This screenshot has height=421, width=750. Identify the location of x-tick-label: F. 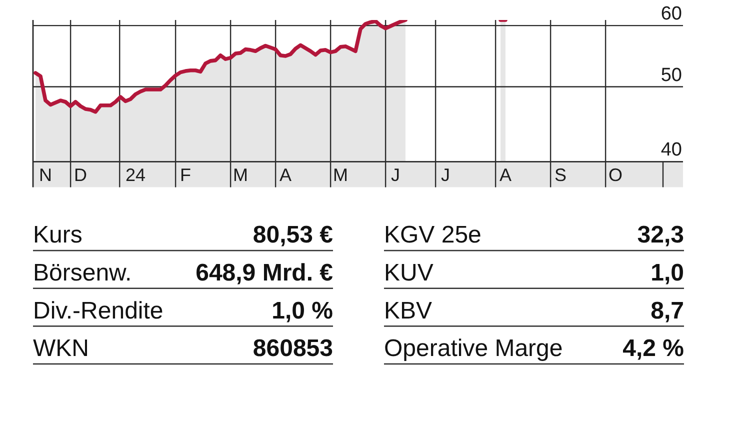
(185, 175).